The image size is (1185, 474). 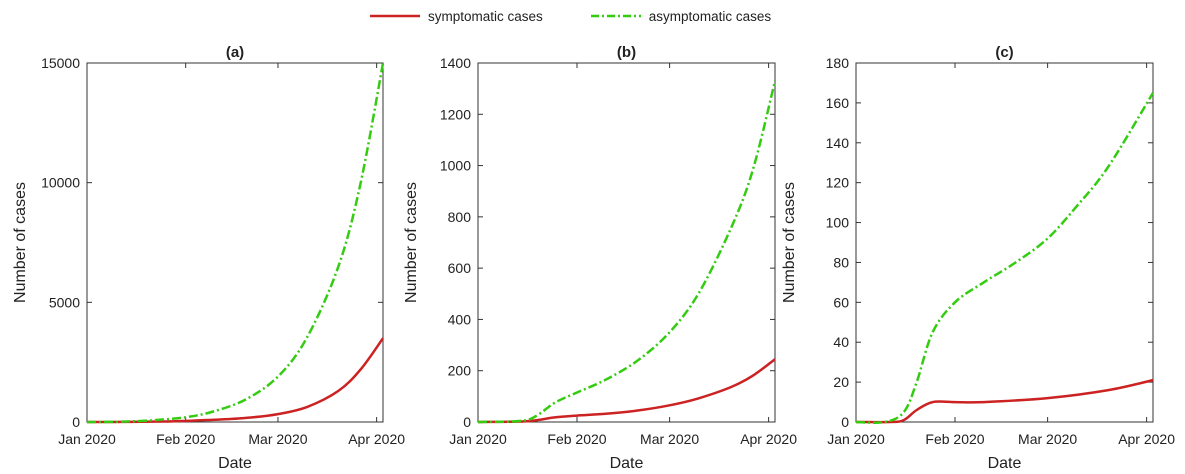 I want to click on panel-b-ytick-label: 1200, so click(x=455, y=114).